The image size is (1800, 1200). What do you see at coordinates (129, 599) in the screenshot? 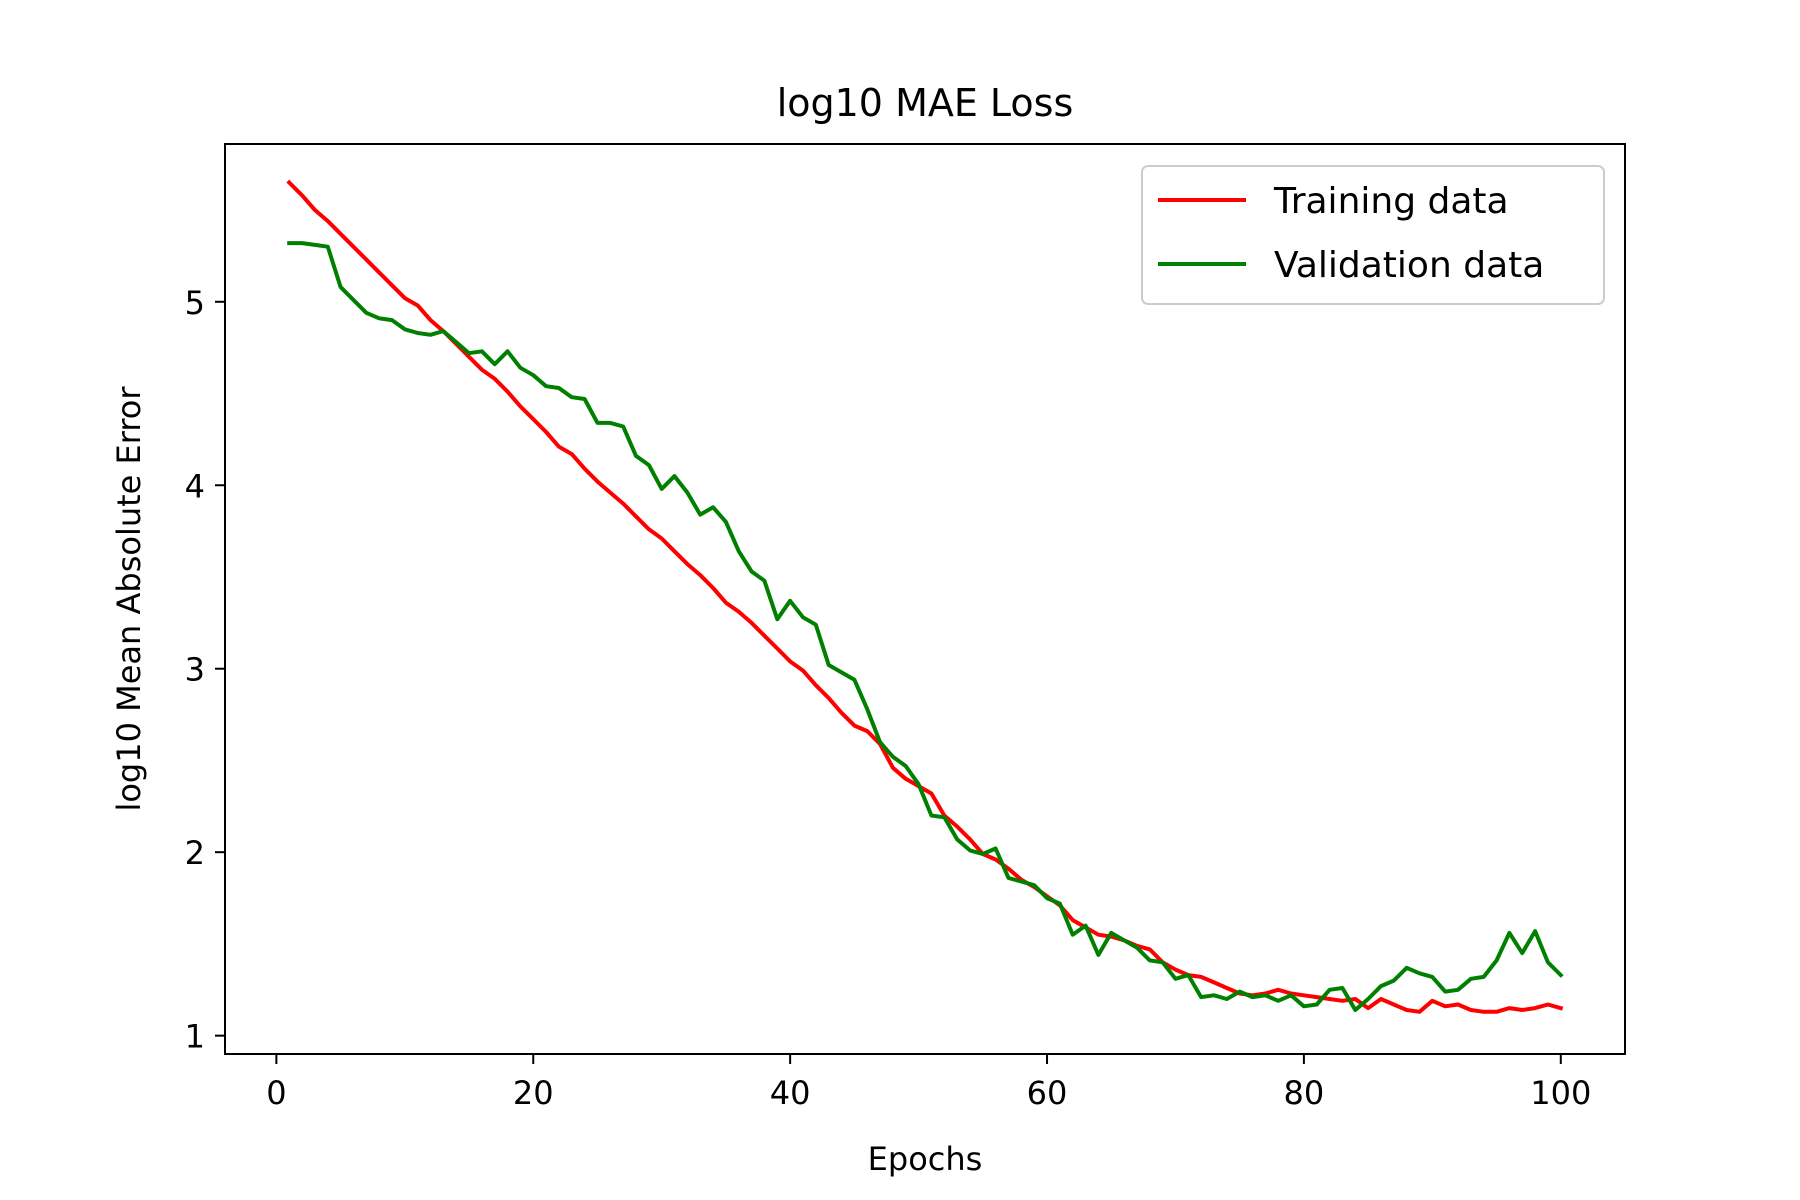
I see `y-axis-label: log10 Mean Absolute Error` at bounding box center [129, 599].